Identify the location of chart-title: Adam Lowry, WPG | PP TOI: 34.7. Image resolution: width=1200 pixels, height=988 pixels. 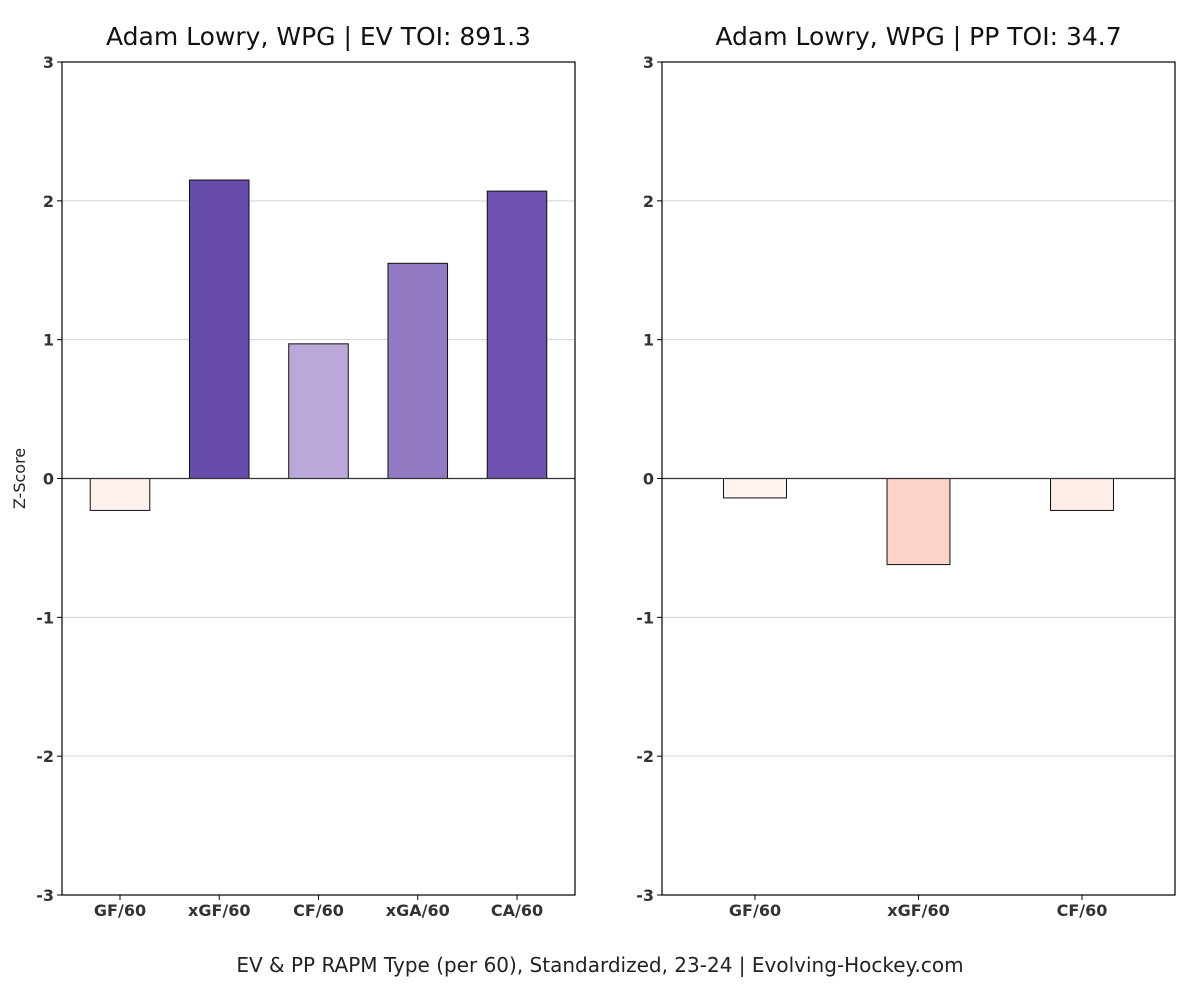
(918, 36).